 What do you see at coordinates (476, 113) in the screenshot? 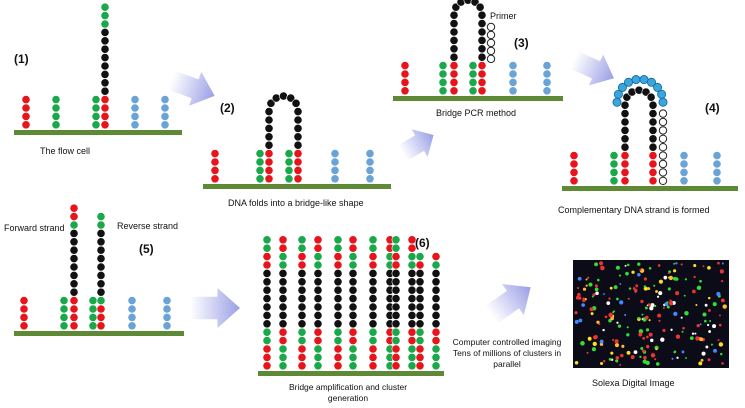
I see `bridge-pcr-label: Bridge PCR method` at bounding box center [476, 113].